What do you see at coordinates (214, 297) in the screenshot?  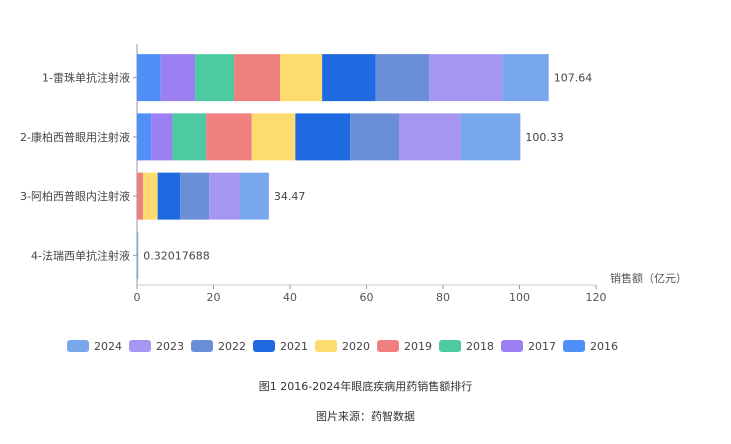 I see `x-tick-label: 20` at bounding box center [214, 297].